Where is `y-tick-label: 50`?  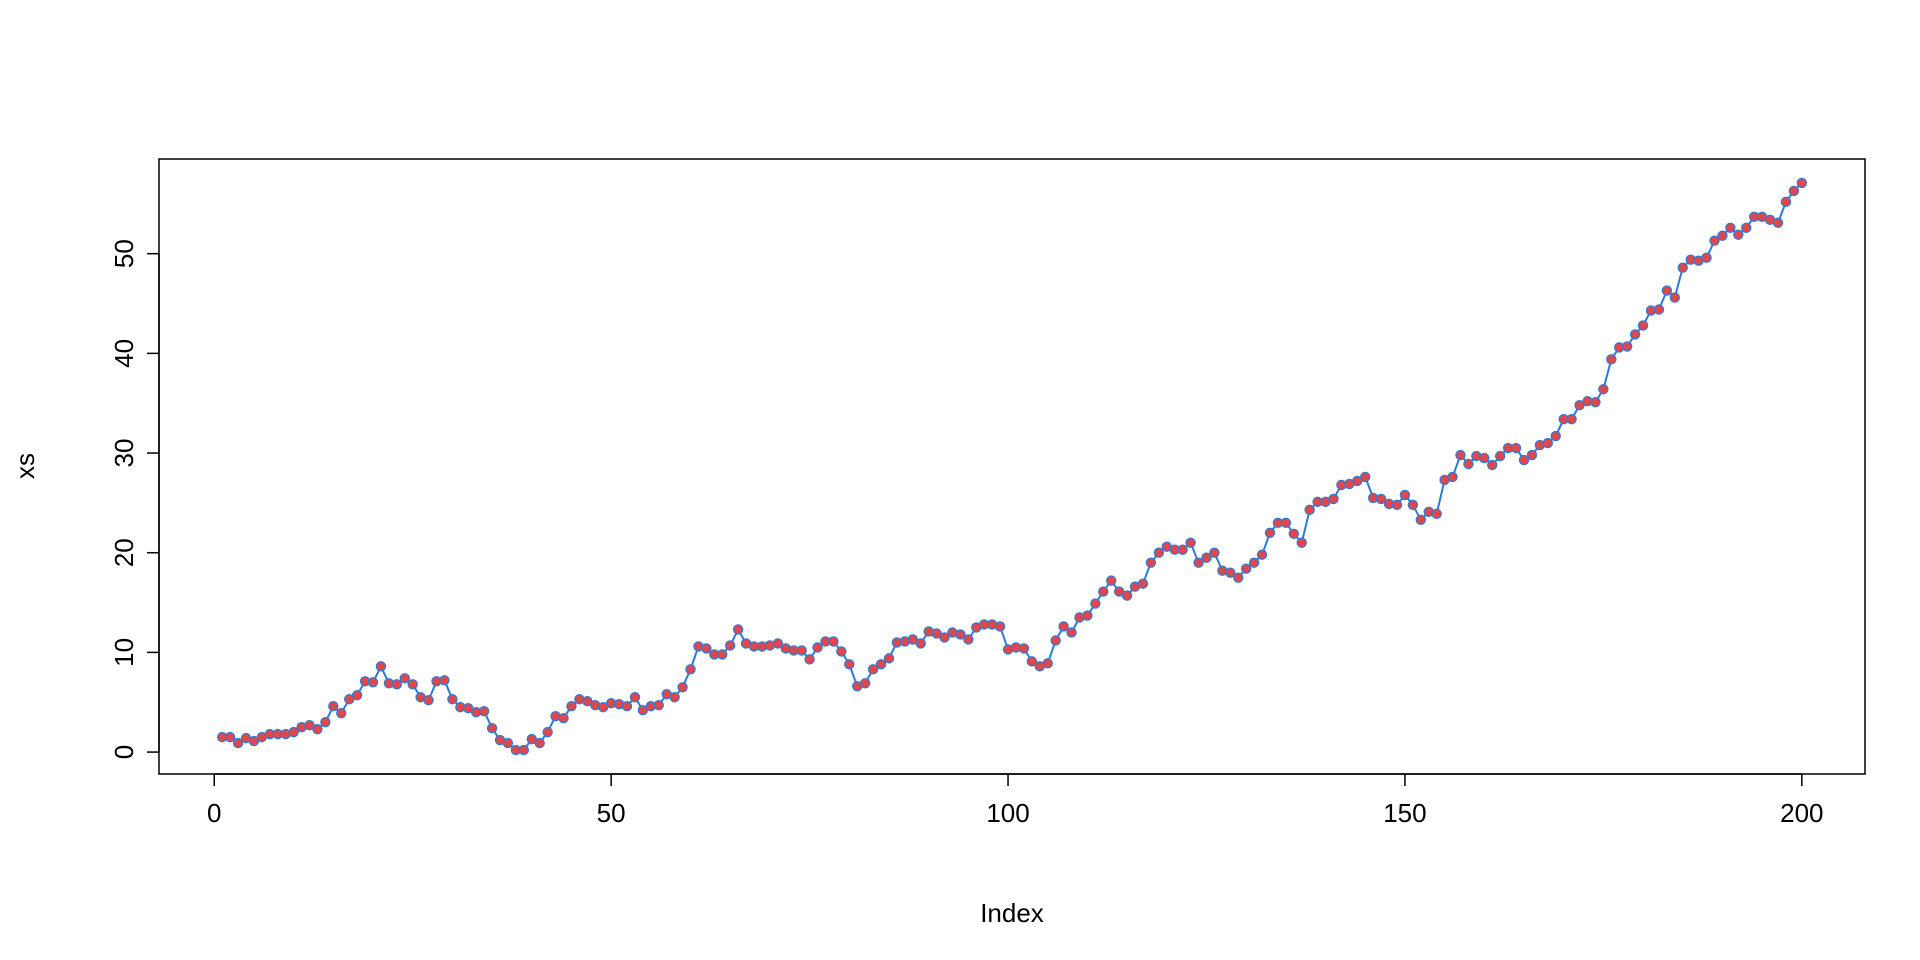 y-tick-label: 50 is located at coordinates (124, 253).